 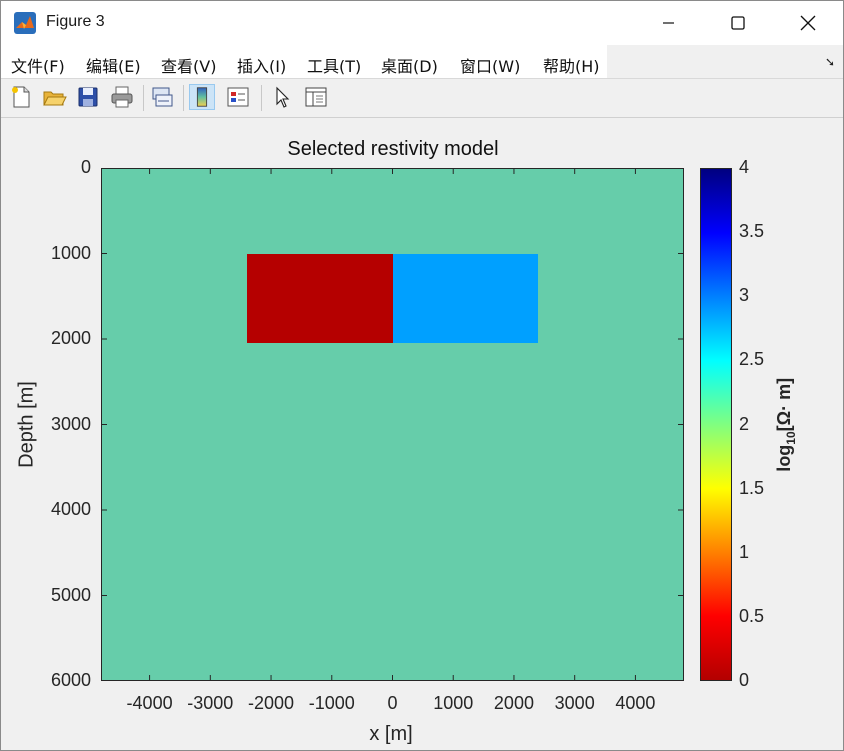 What do you see at coordinates (70, 338) in the screenshot?
I see `y-tick-label: 2000` at bounding box center [70, 338].